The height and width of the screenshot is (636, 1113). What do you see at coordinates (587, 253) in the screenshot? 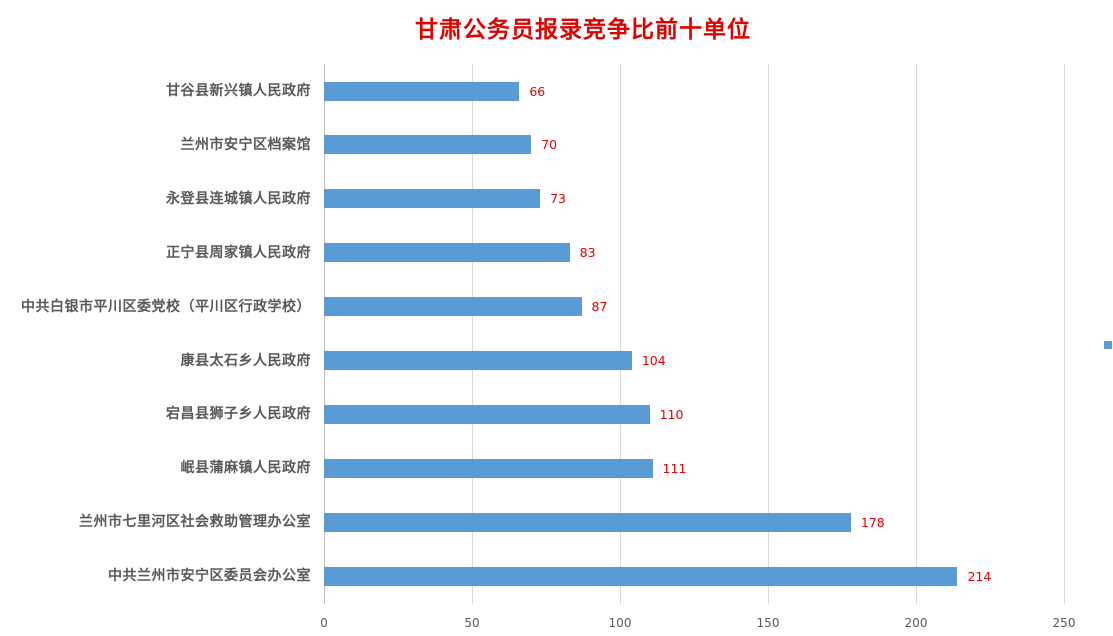
I see `data-label: 83` at bounding box center [587, 253].